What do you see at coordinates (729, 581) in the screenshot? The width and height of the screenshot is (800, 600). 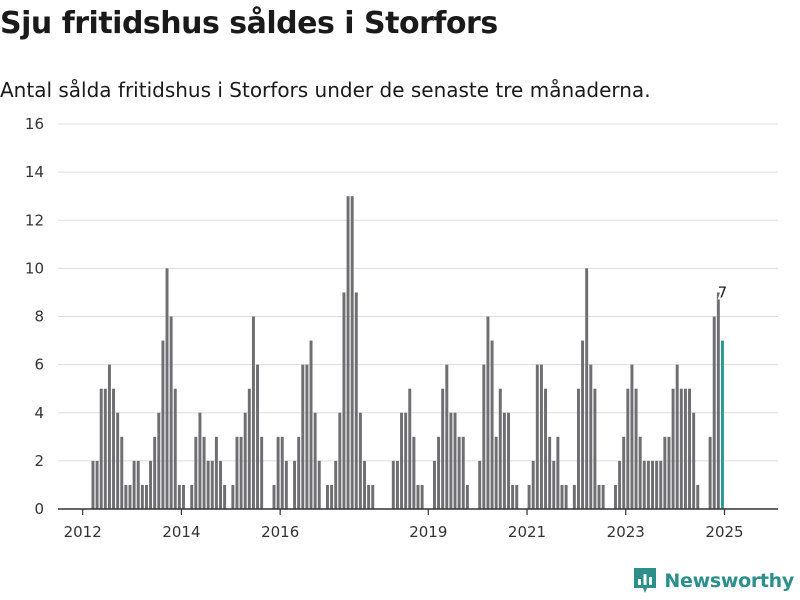 I see `brand-name: Newsworthy` at bounding box center [729, 581].